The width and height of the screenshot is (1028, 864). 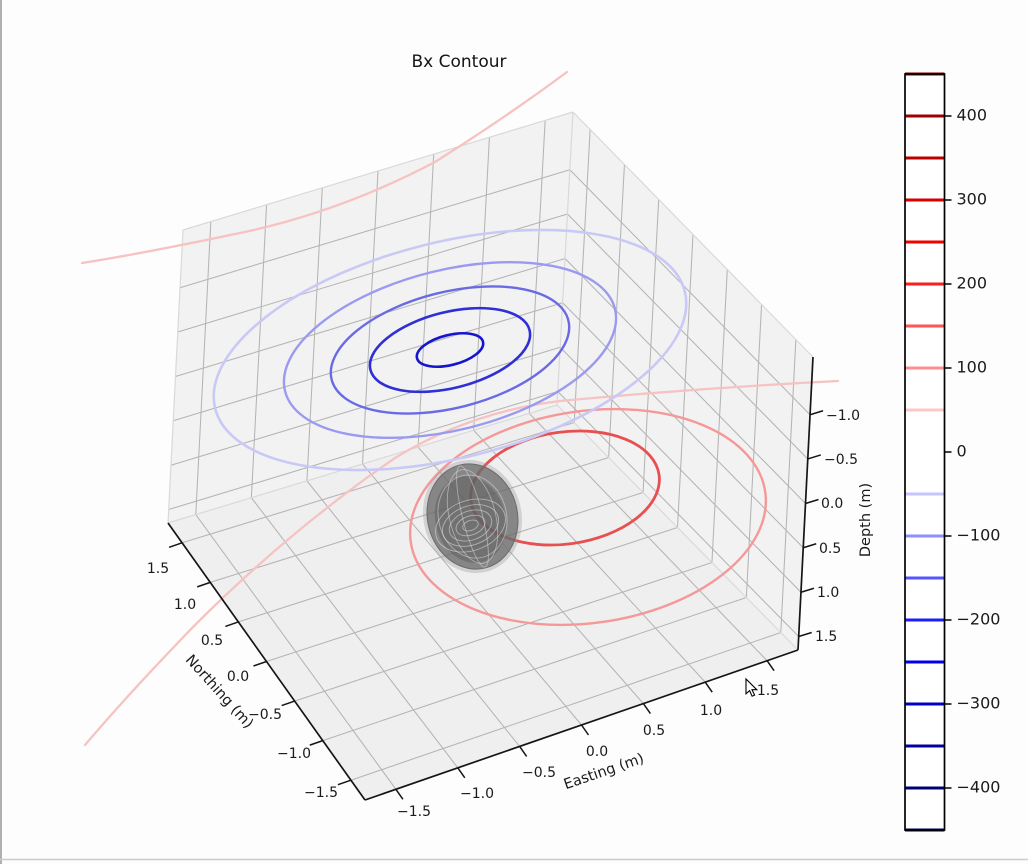 What do you see at coordinates (828, 593) in the screenshot?
I see `depth-tick-label: 1.0` at bounding box center [828, 593].